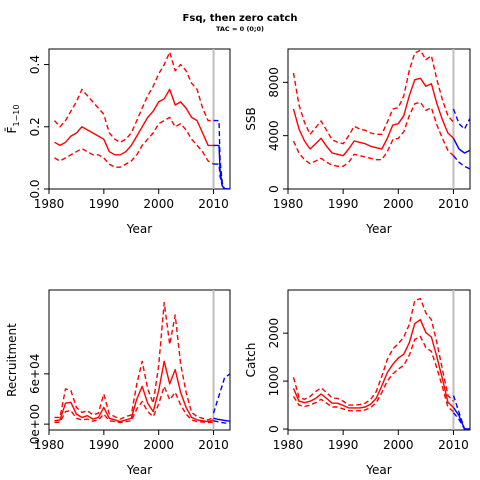 The image size is (480, 480). What do you see at coordinates (12, 129) in the screenshot?
I see `y-axis-label-main: F̄` at bounding box center [12, 129].